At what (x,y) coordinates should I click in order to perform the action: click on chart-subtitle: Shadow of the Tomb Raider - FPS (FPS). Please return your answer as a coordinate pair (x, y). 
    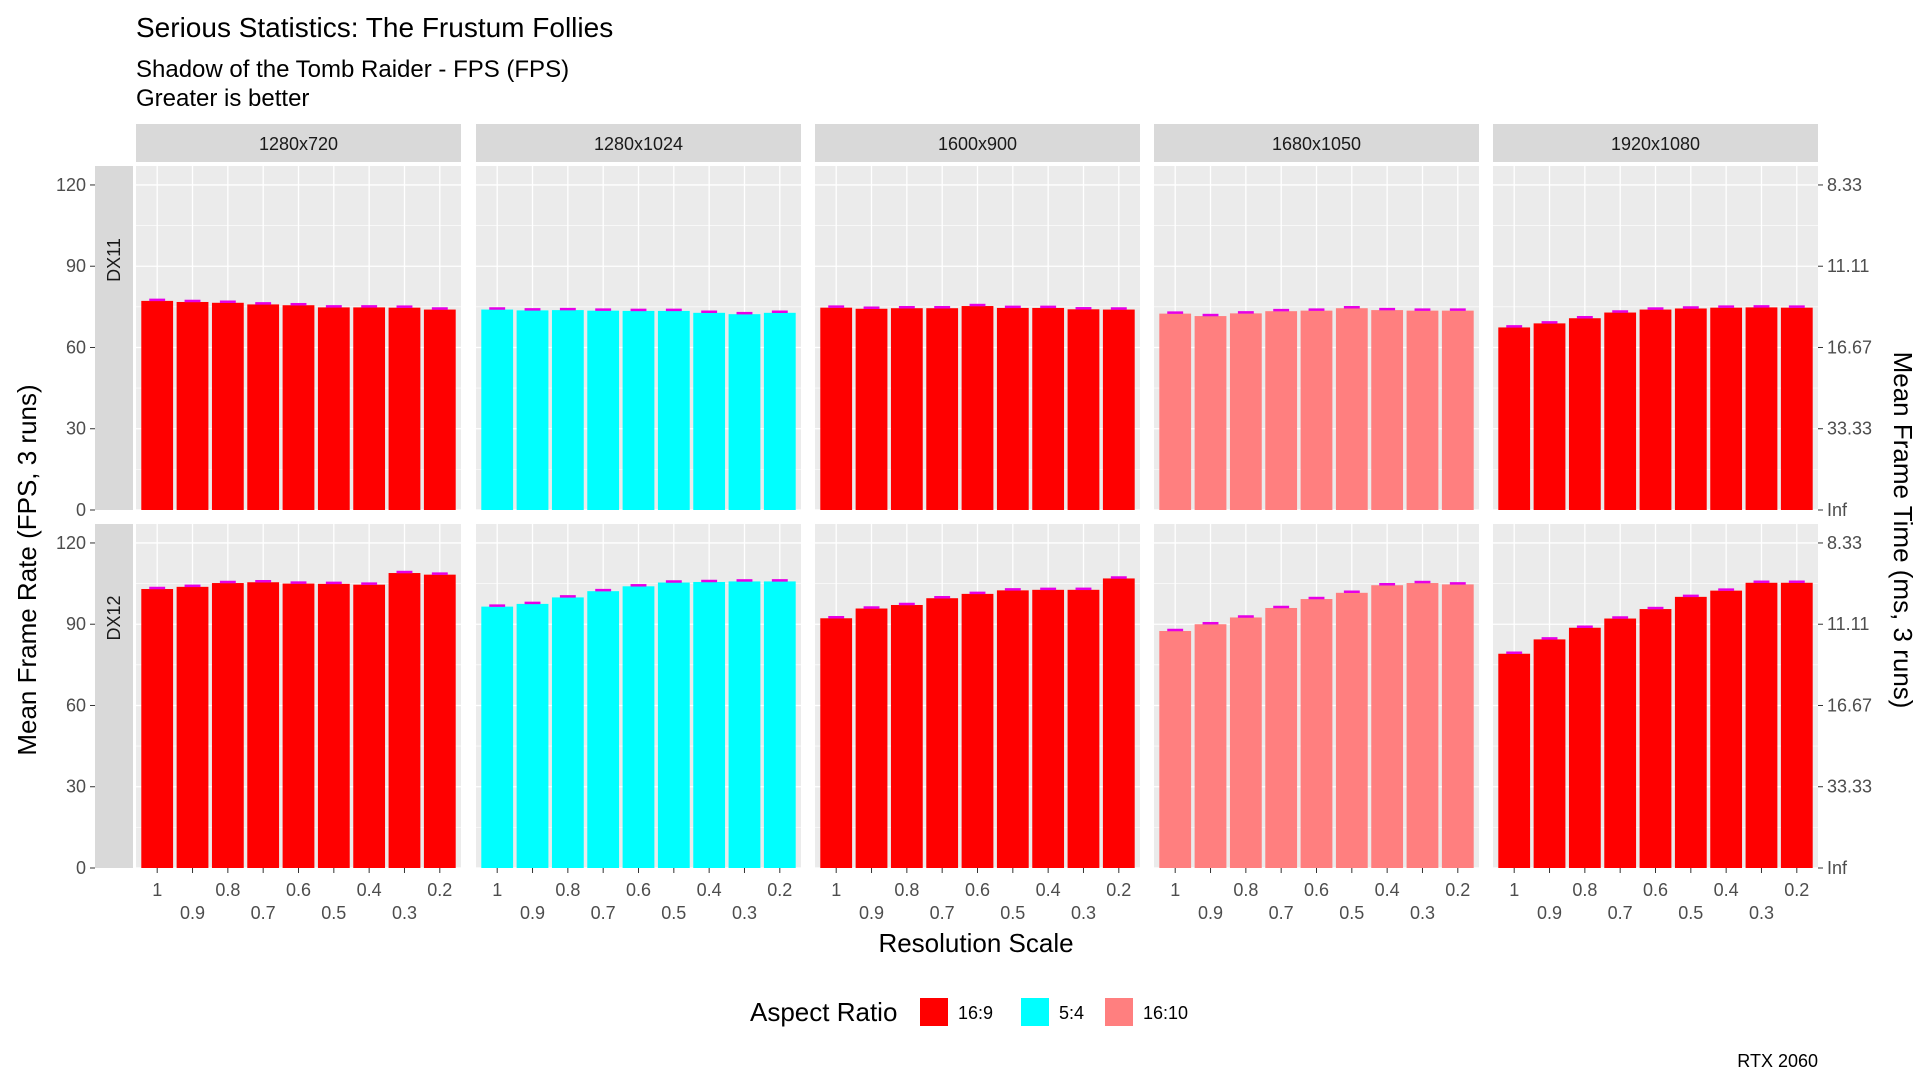
    Looking at the image, I should click on (352, 69).